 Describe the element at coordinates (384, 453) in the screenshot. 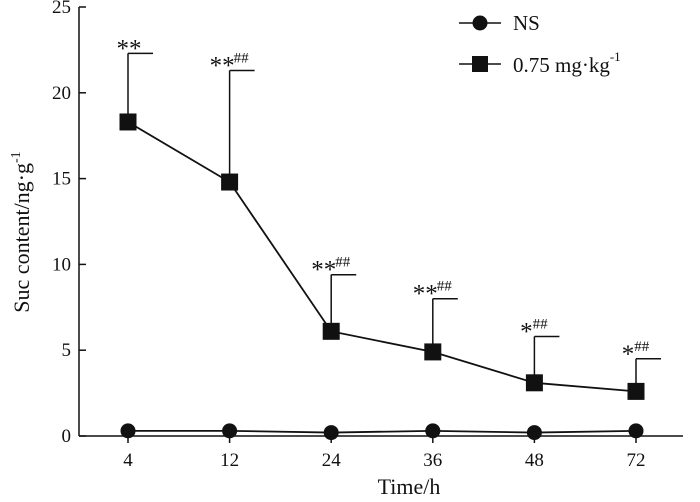

I see `x-axis-ticks: 4 12 24 36 48 72` at that location.